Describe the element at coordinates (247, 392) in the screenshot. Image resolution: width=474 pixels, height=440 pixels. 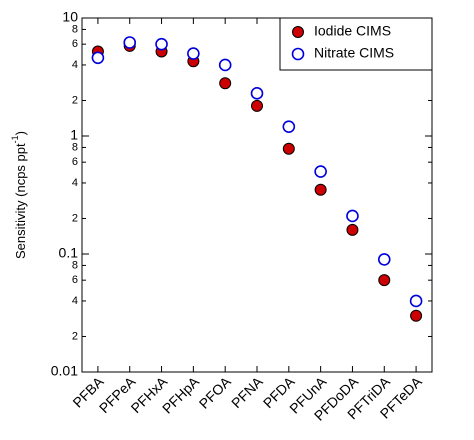
I see `x-tick-label: PFNA` at that location.